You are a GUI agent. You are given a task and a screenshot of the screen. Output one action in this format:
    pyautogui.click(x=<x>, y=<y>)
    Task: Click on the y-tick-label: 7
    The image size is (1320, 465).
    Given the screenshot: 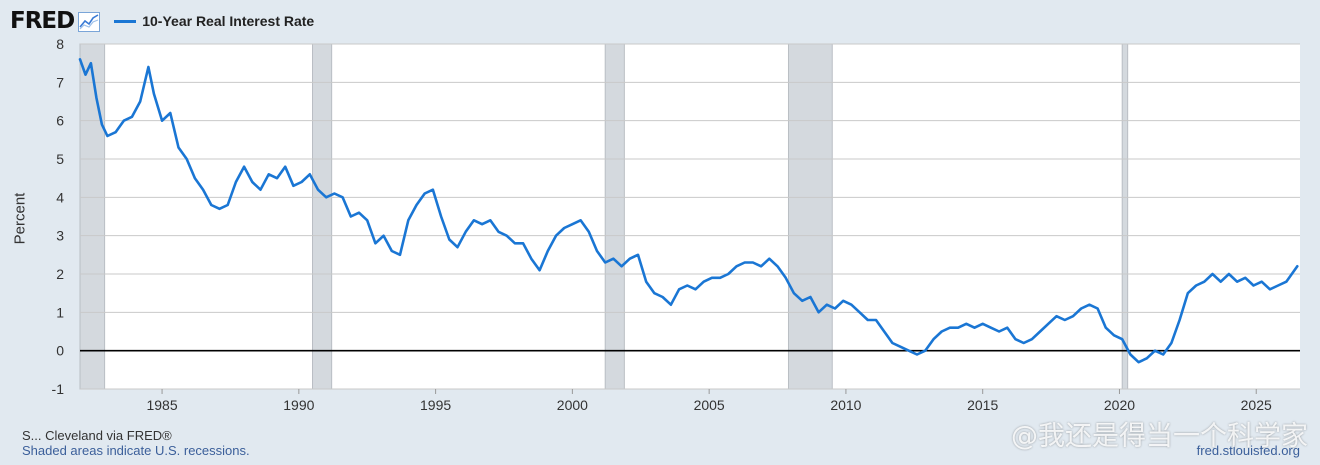 What is the action you would take?
    pyautogui.click(x=60, y=82)
    